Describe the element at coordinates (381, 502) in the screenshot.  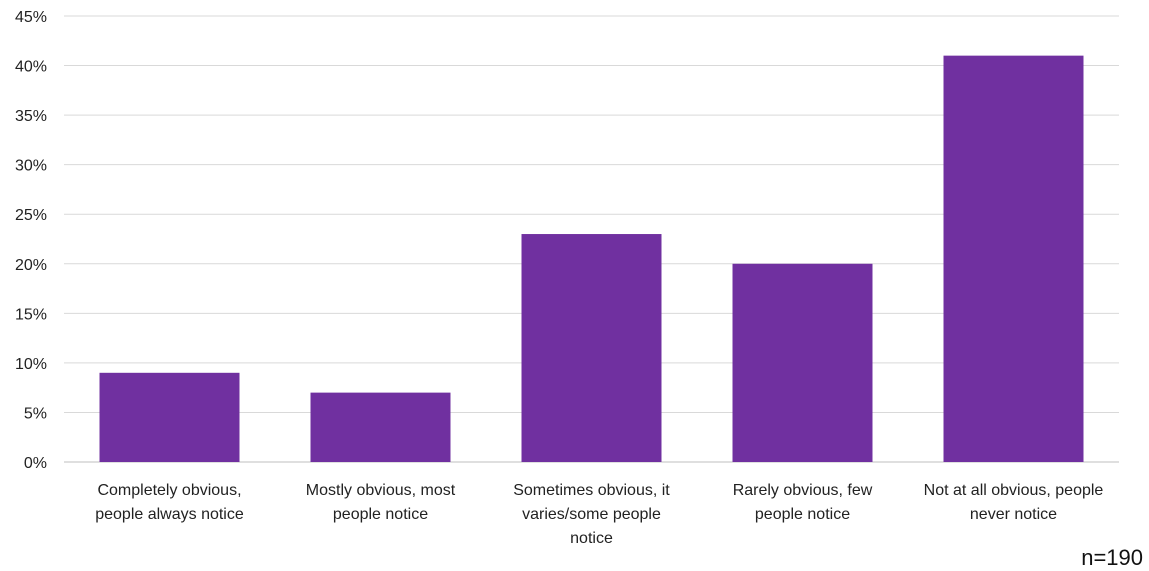
I see `category-label: Mostly obvious, most people notice` at that location.